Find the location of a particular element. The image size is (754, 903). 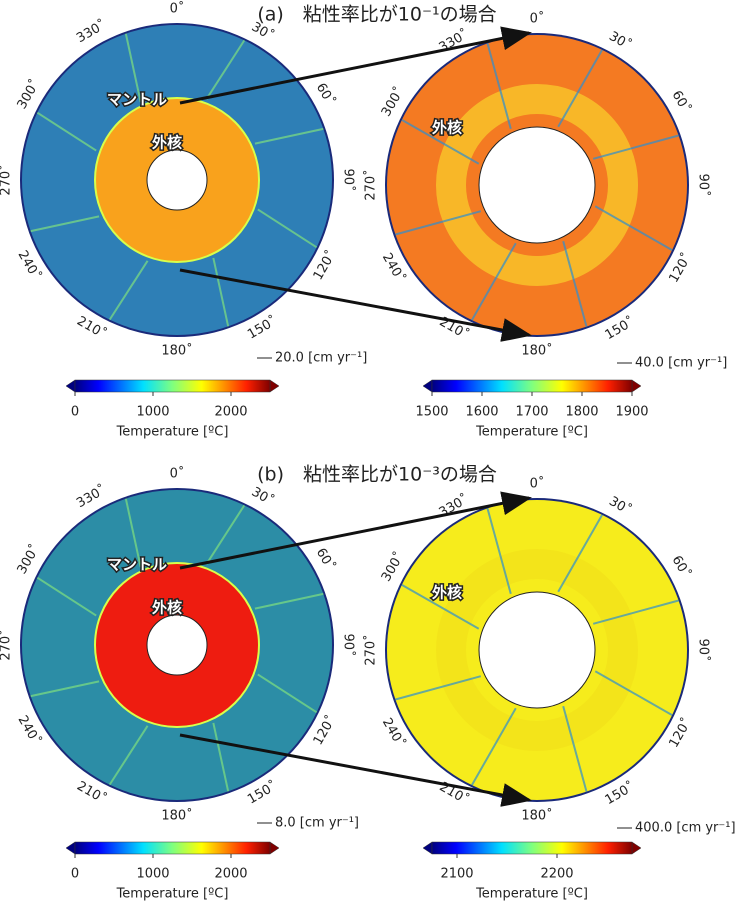

panel-title: (b) 粘性率比が10⁻³の場合 is located at coordinates (377, 475).